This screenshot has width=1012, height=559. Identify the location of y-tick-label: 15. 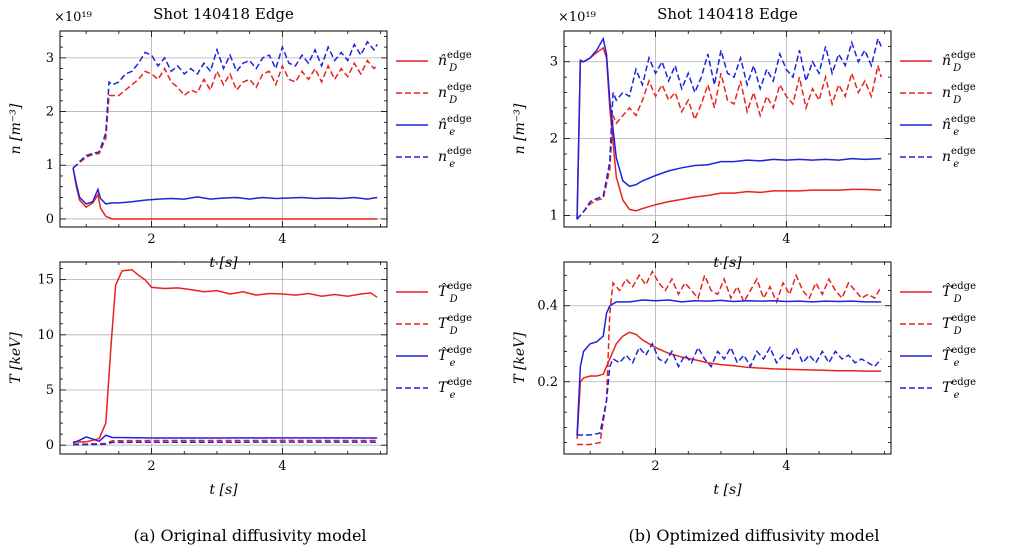
(45, 280).